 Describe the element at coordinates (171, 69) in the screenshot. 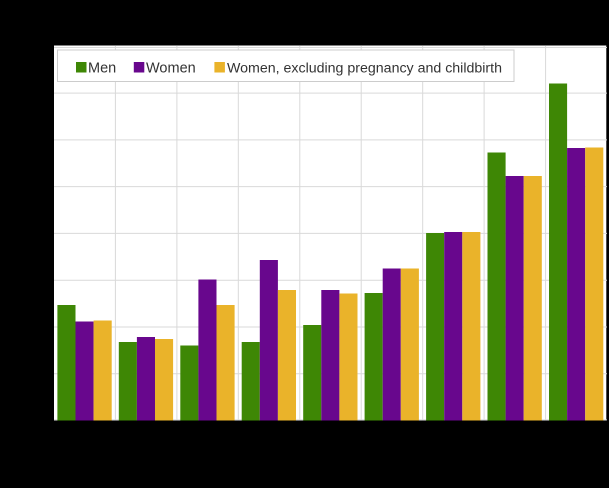

I see `svg-text: Women` at that location.